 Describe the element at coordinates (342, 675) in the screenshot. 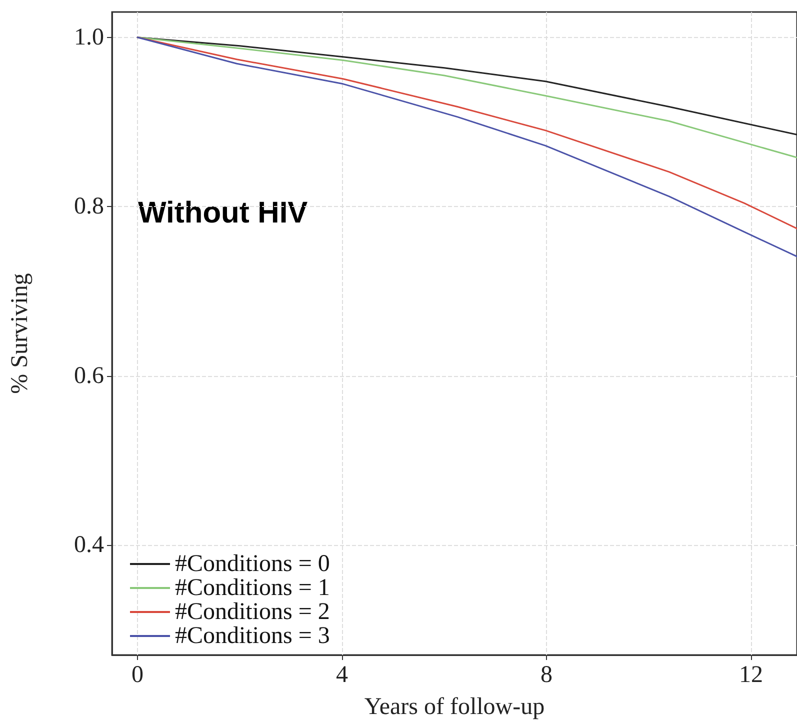

I see `x-tick-label: 4` at that location.